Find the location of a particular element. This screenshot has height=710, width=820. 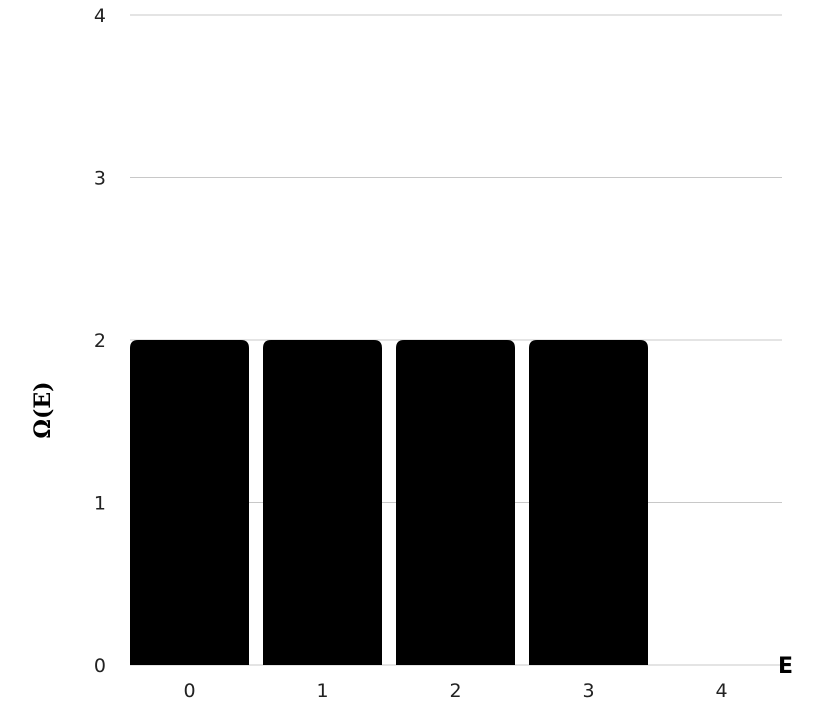

y-tick-label: 2 is located at coordinates (100, 341).